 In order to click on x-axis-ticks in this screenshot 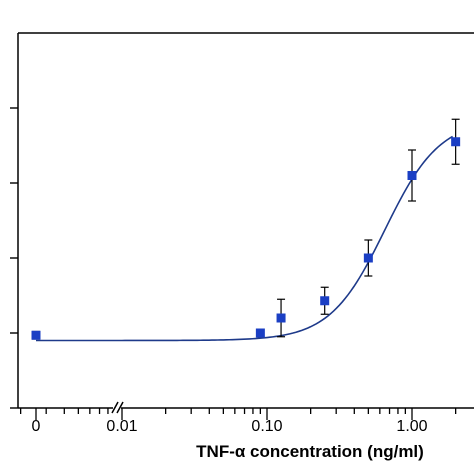, I will do `click(238, 414)`.